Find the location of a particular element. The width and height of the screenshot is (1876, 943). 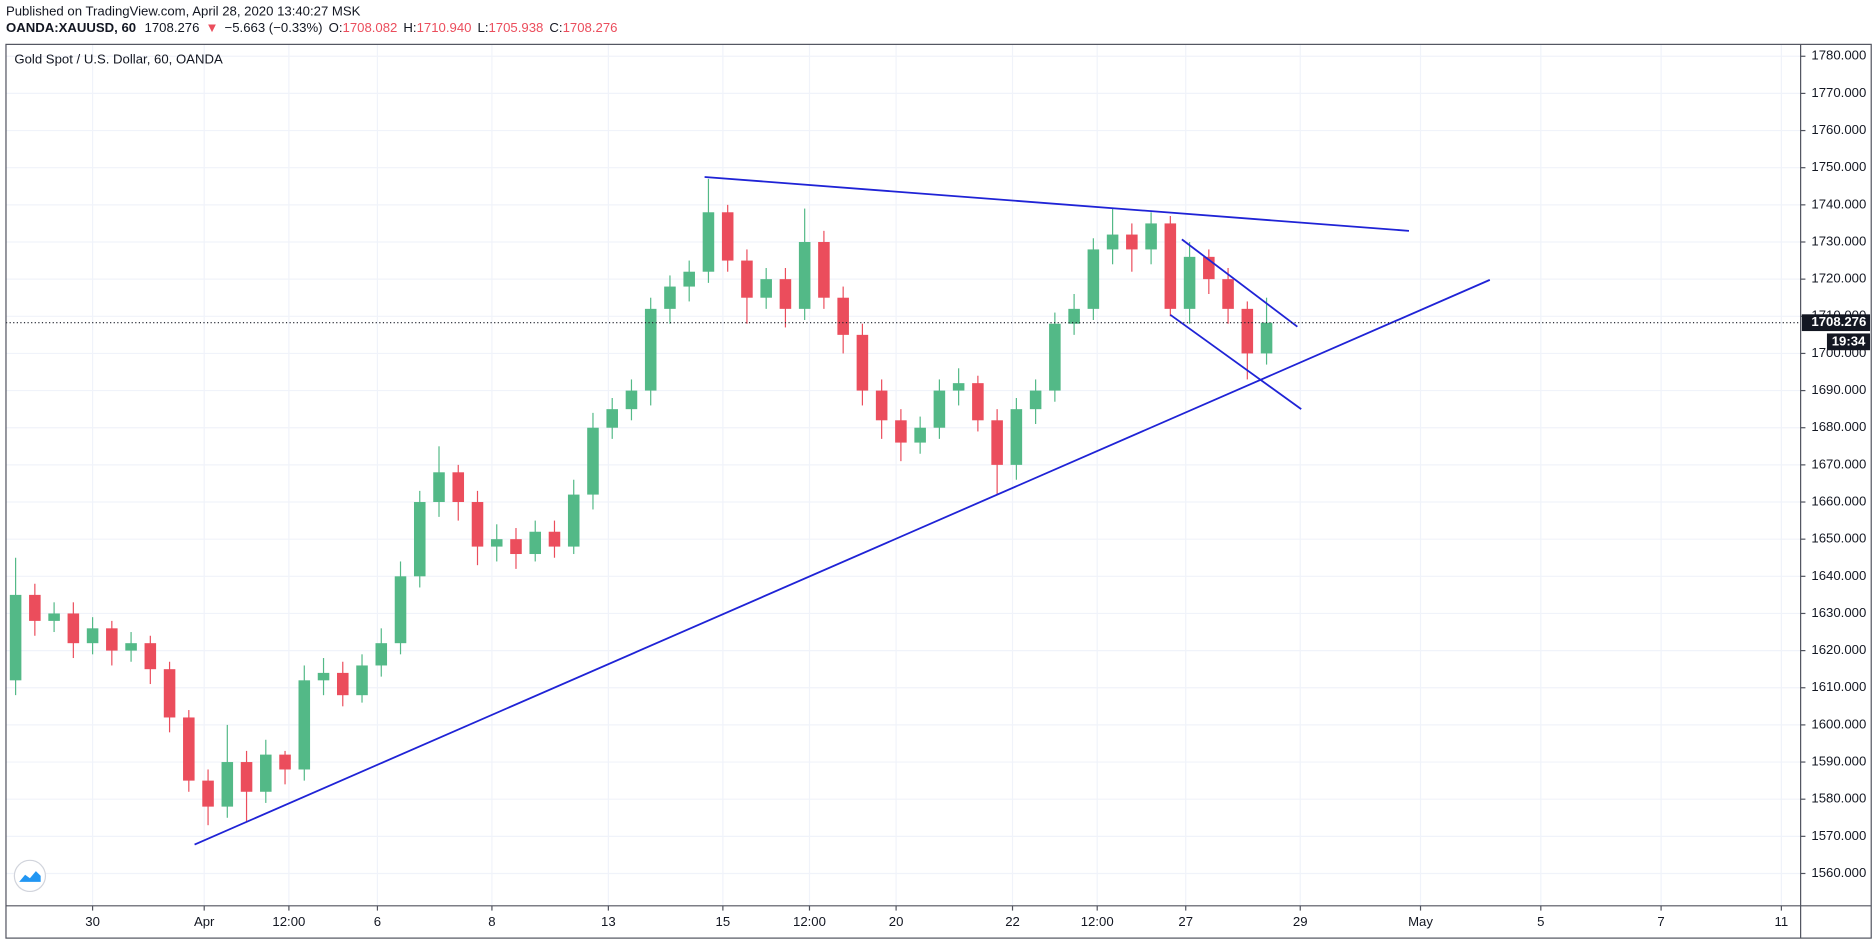

x-tick-label: 20 is located at coordinates (896, 921).